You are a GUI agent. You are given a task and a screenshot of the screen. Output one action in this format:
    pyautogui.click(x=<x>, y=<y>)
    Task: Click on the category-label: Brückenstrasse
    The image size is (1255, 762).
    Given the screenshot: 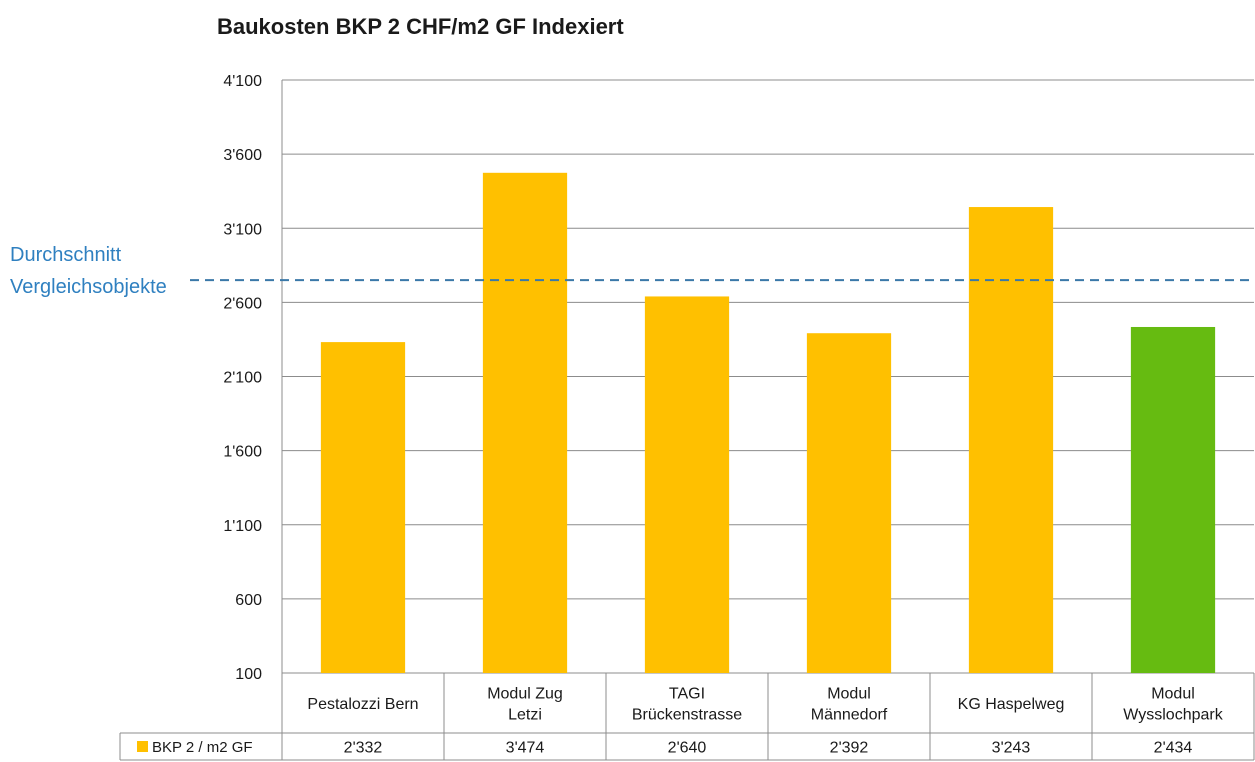 What is the action you would take?
    pyautogui.click(x=687, y=715)
    